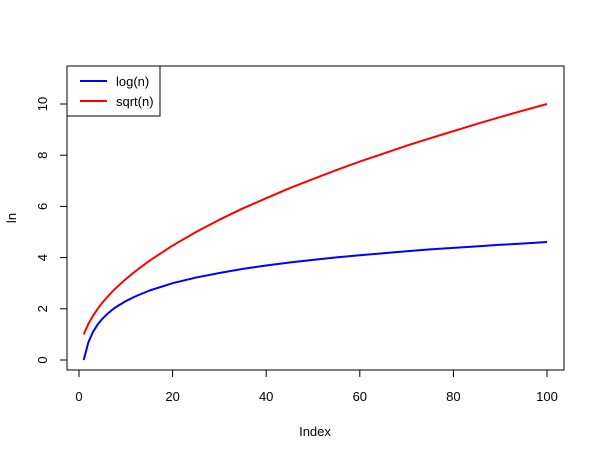 Image resolution: width=600 pixels, height=455 pixels. Describe the element at coordinates (51, 230) in the screenshot. I see `y-axis: 0 2 4 6 8 10` at that location.